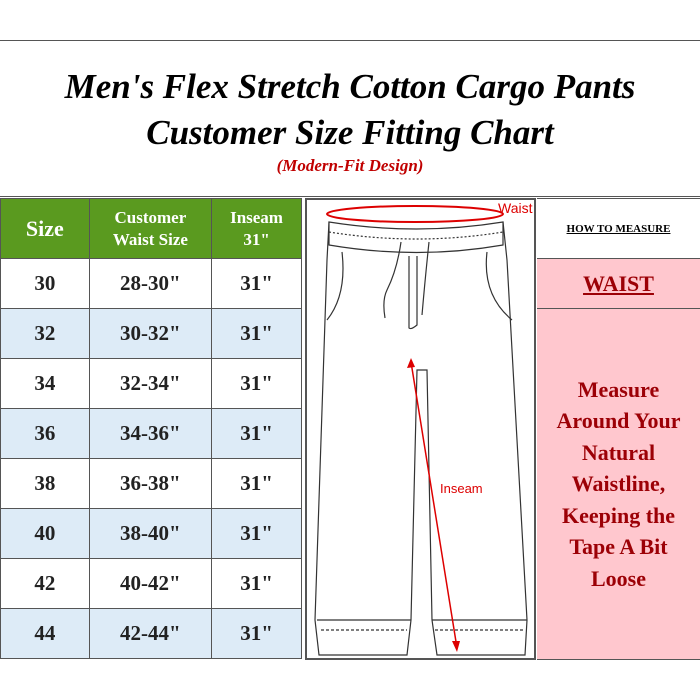 The height and width of the screenshot is (700, 700). What do you see at coordinates (618, 229) in the screenshot?
I see `how-to-measure-heading: HOW TO MEASURE` at bounding box center [618, 229].